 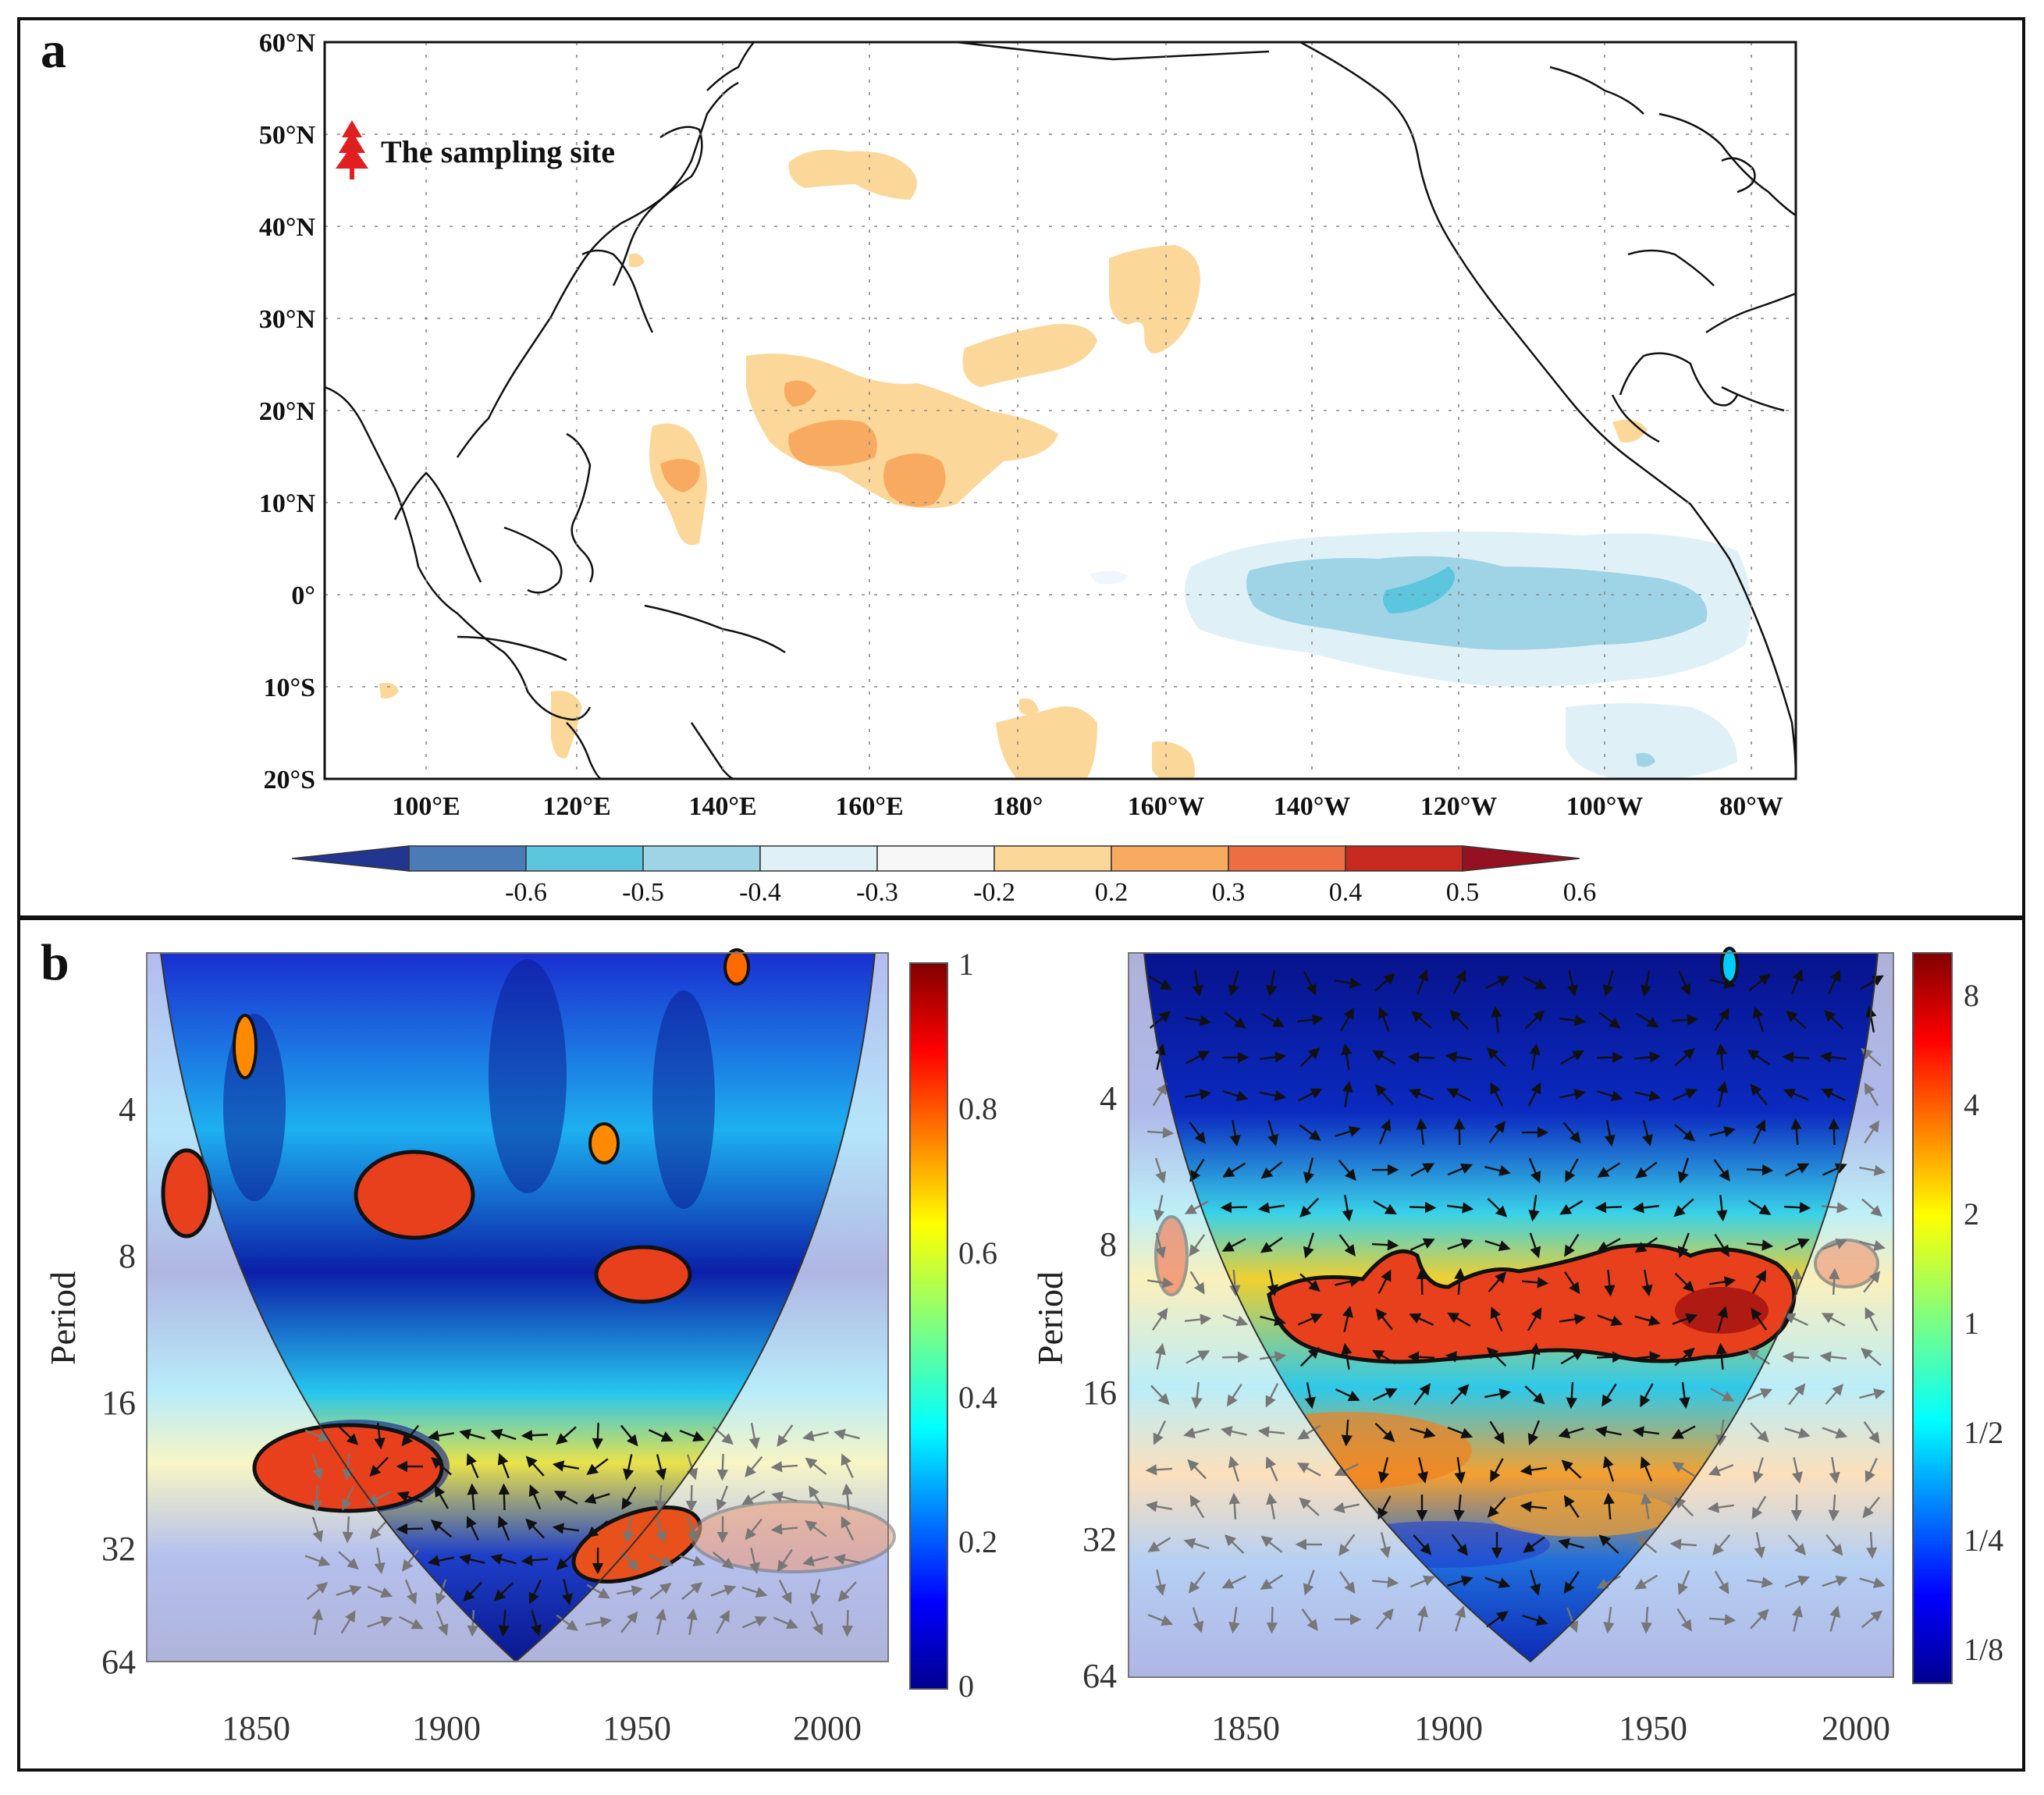 What do you see at coordinates (446, 1728) in the screenshot?
I see `xtick: 1900` at bounding box center [446, 1728].